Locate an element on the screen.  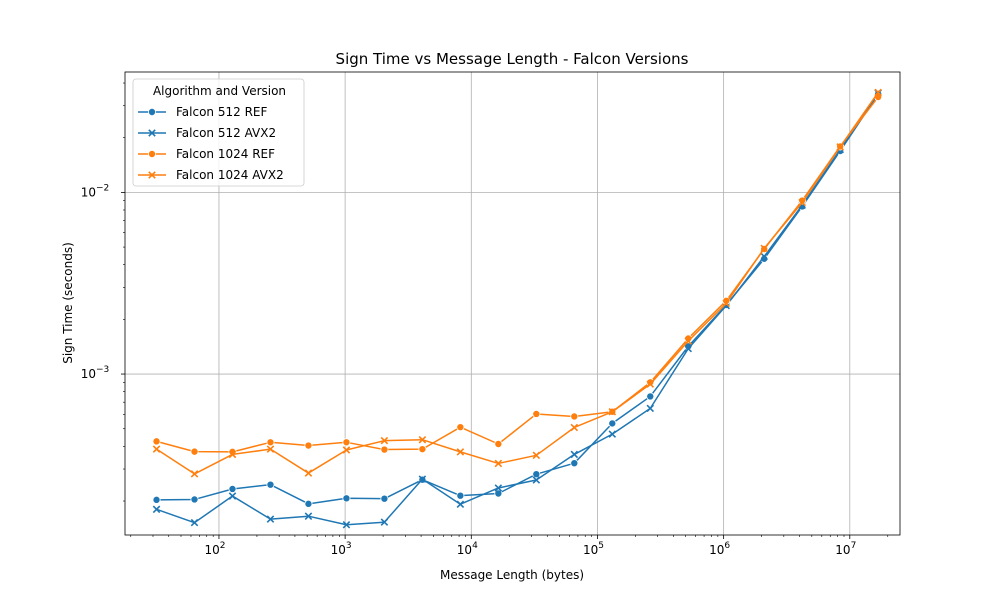
x-tick-label: 10⁴ is located at coordinates (467, 549).